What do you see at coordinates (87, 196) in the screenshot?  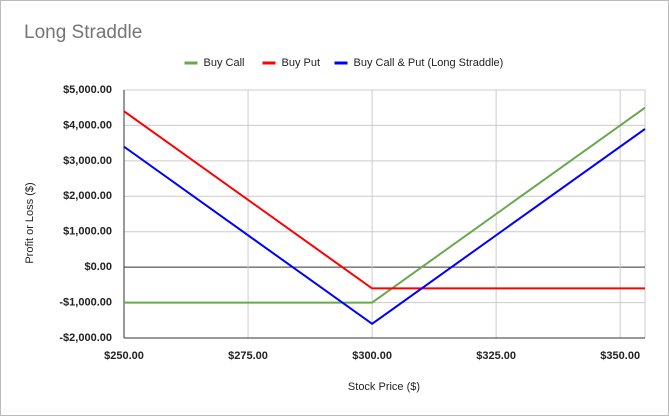 I see `y-tick-label: $2,000.00` at bounding box center [87, 196].